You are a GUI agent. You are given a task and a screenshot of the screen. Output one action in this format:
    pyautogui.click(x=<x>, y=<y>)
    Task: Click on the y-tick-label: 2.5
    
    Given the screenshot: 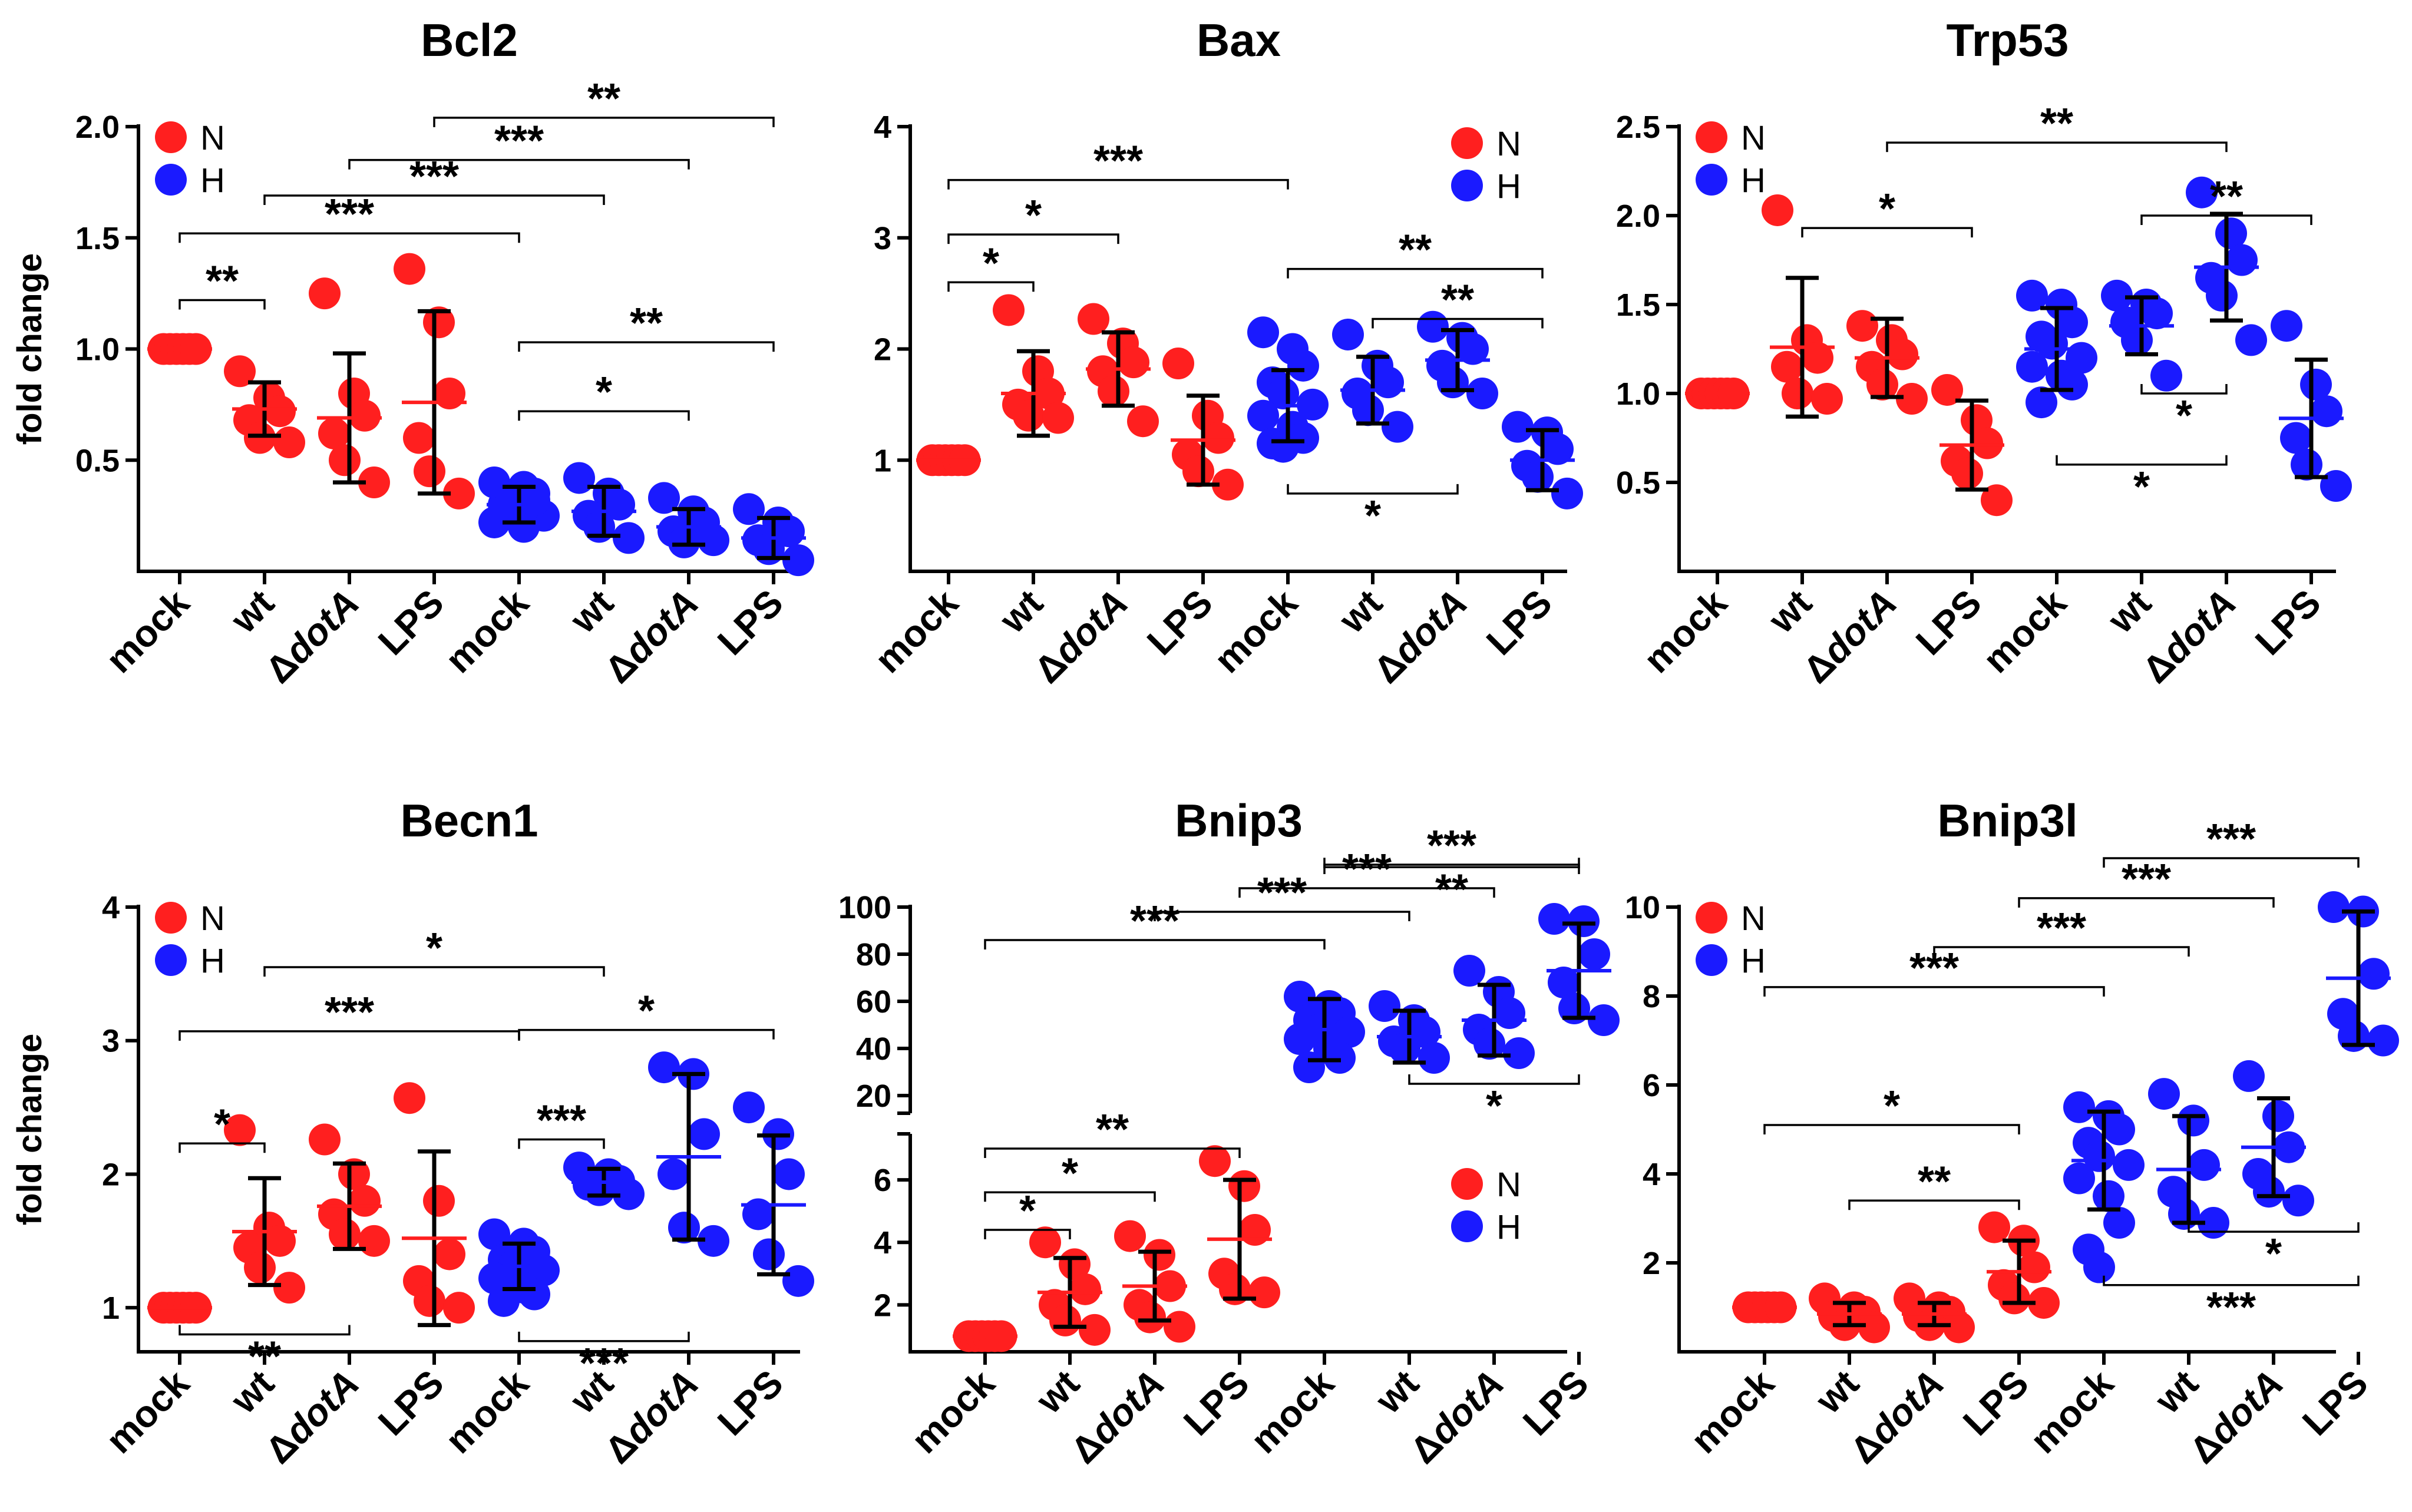 What is the action you would take?
    pyautogui.click(x=1638, y=127)
    